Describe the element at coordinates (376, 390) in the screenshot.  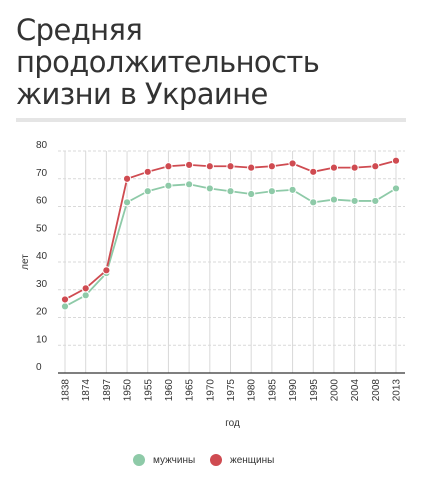
I see `x-tick-label: 2008` at that location.